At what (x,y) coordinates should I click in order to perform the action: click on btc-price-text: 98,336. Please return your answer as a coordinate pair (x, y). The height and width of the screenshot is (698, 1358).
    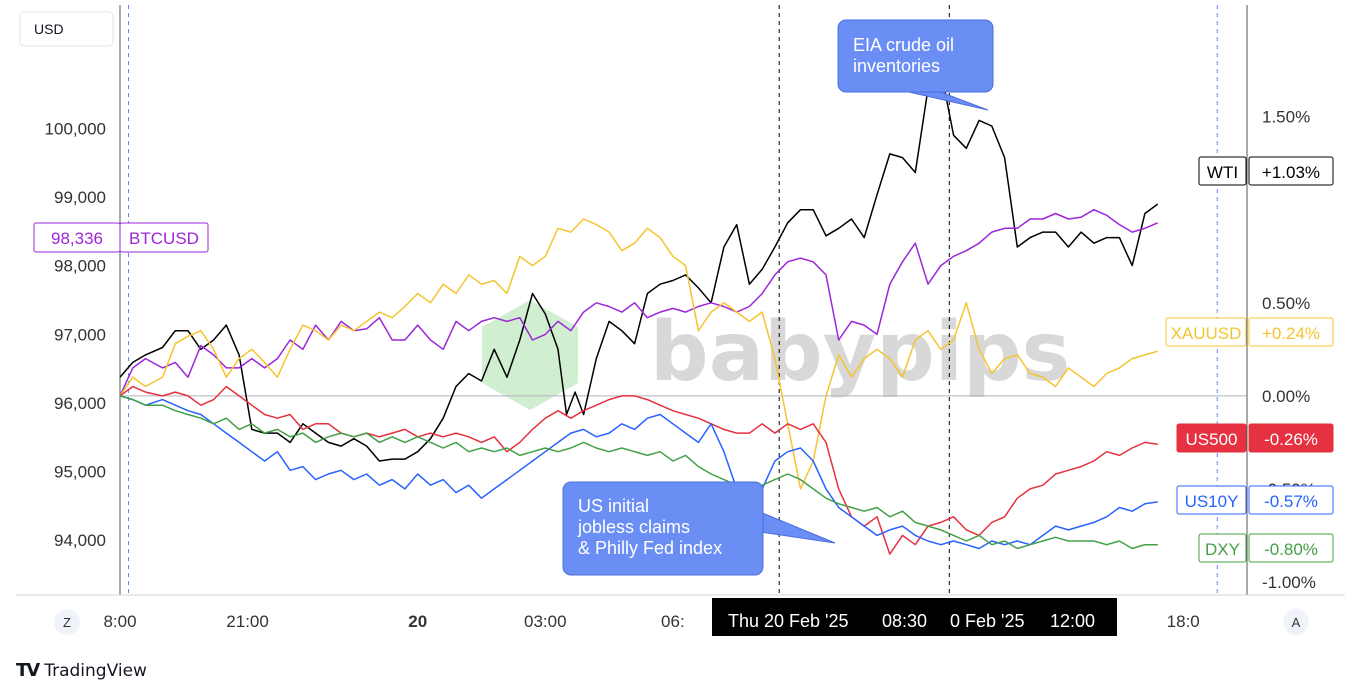
    Looking at the image, I should click on (77, 238).